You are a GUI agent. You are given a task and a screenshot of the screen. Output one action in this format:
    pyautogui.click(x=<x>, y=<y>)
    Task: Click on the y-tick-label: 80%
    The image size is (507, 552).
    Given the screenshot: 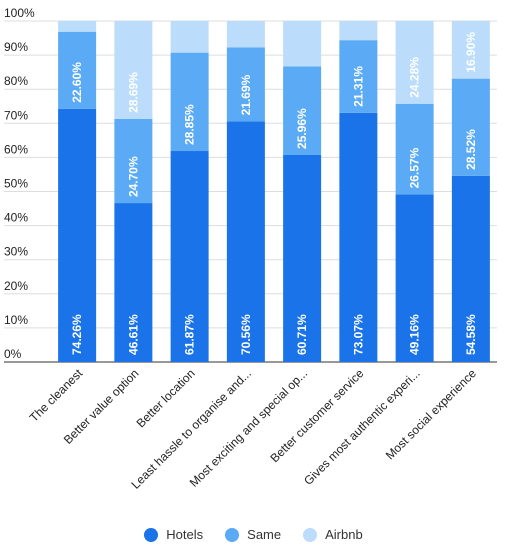 What is the action you would take?
    pyautogui.click(x=16, y=81)
    